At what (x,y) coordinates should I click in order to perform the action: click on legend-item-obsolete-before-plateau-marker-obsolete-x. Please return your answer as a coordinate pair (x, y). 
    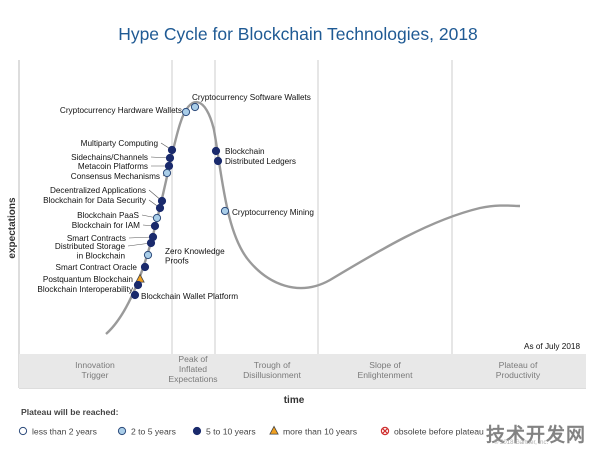
    Looking at the image, I should click on (385, 431).